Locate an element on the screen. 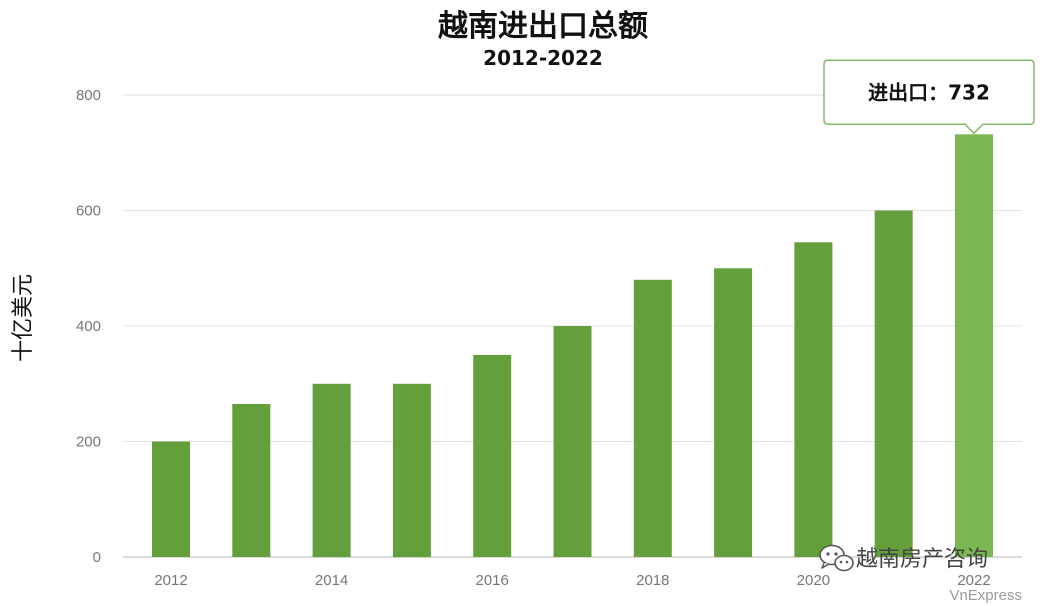  source-credit: VnExpress is located at coordinates (985, 595).